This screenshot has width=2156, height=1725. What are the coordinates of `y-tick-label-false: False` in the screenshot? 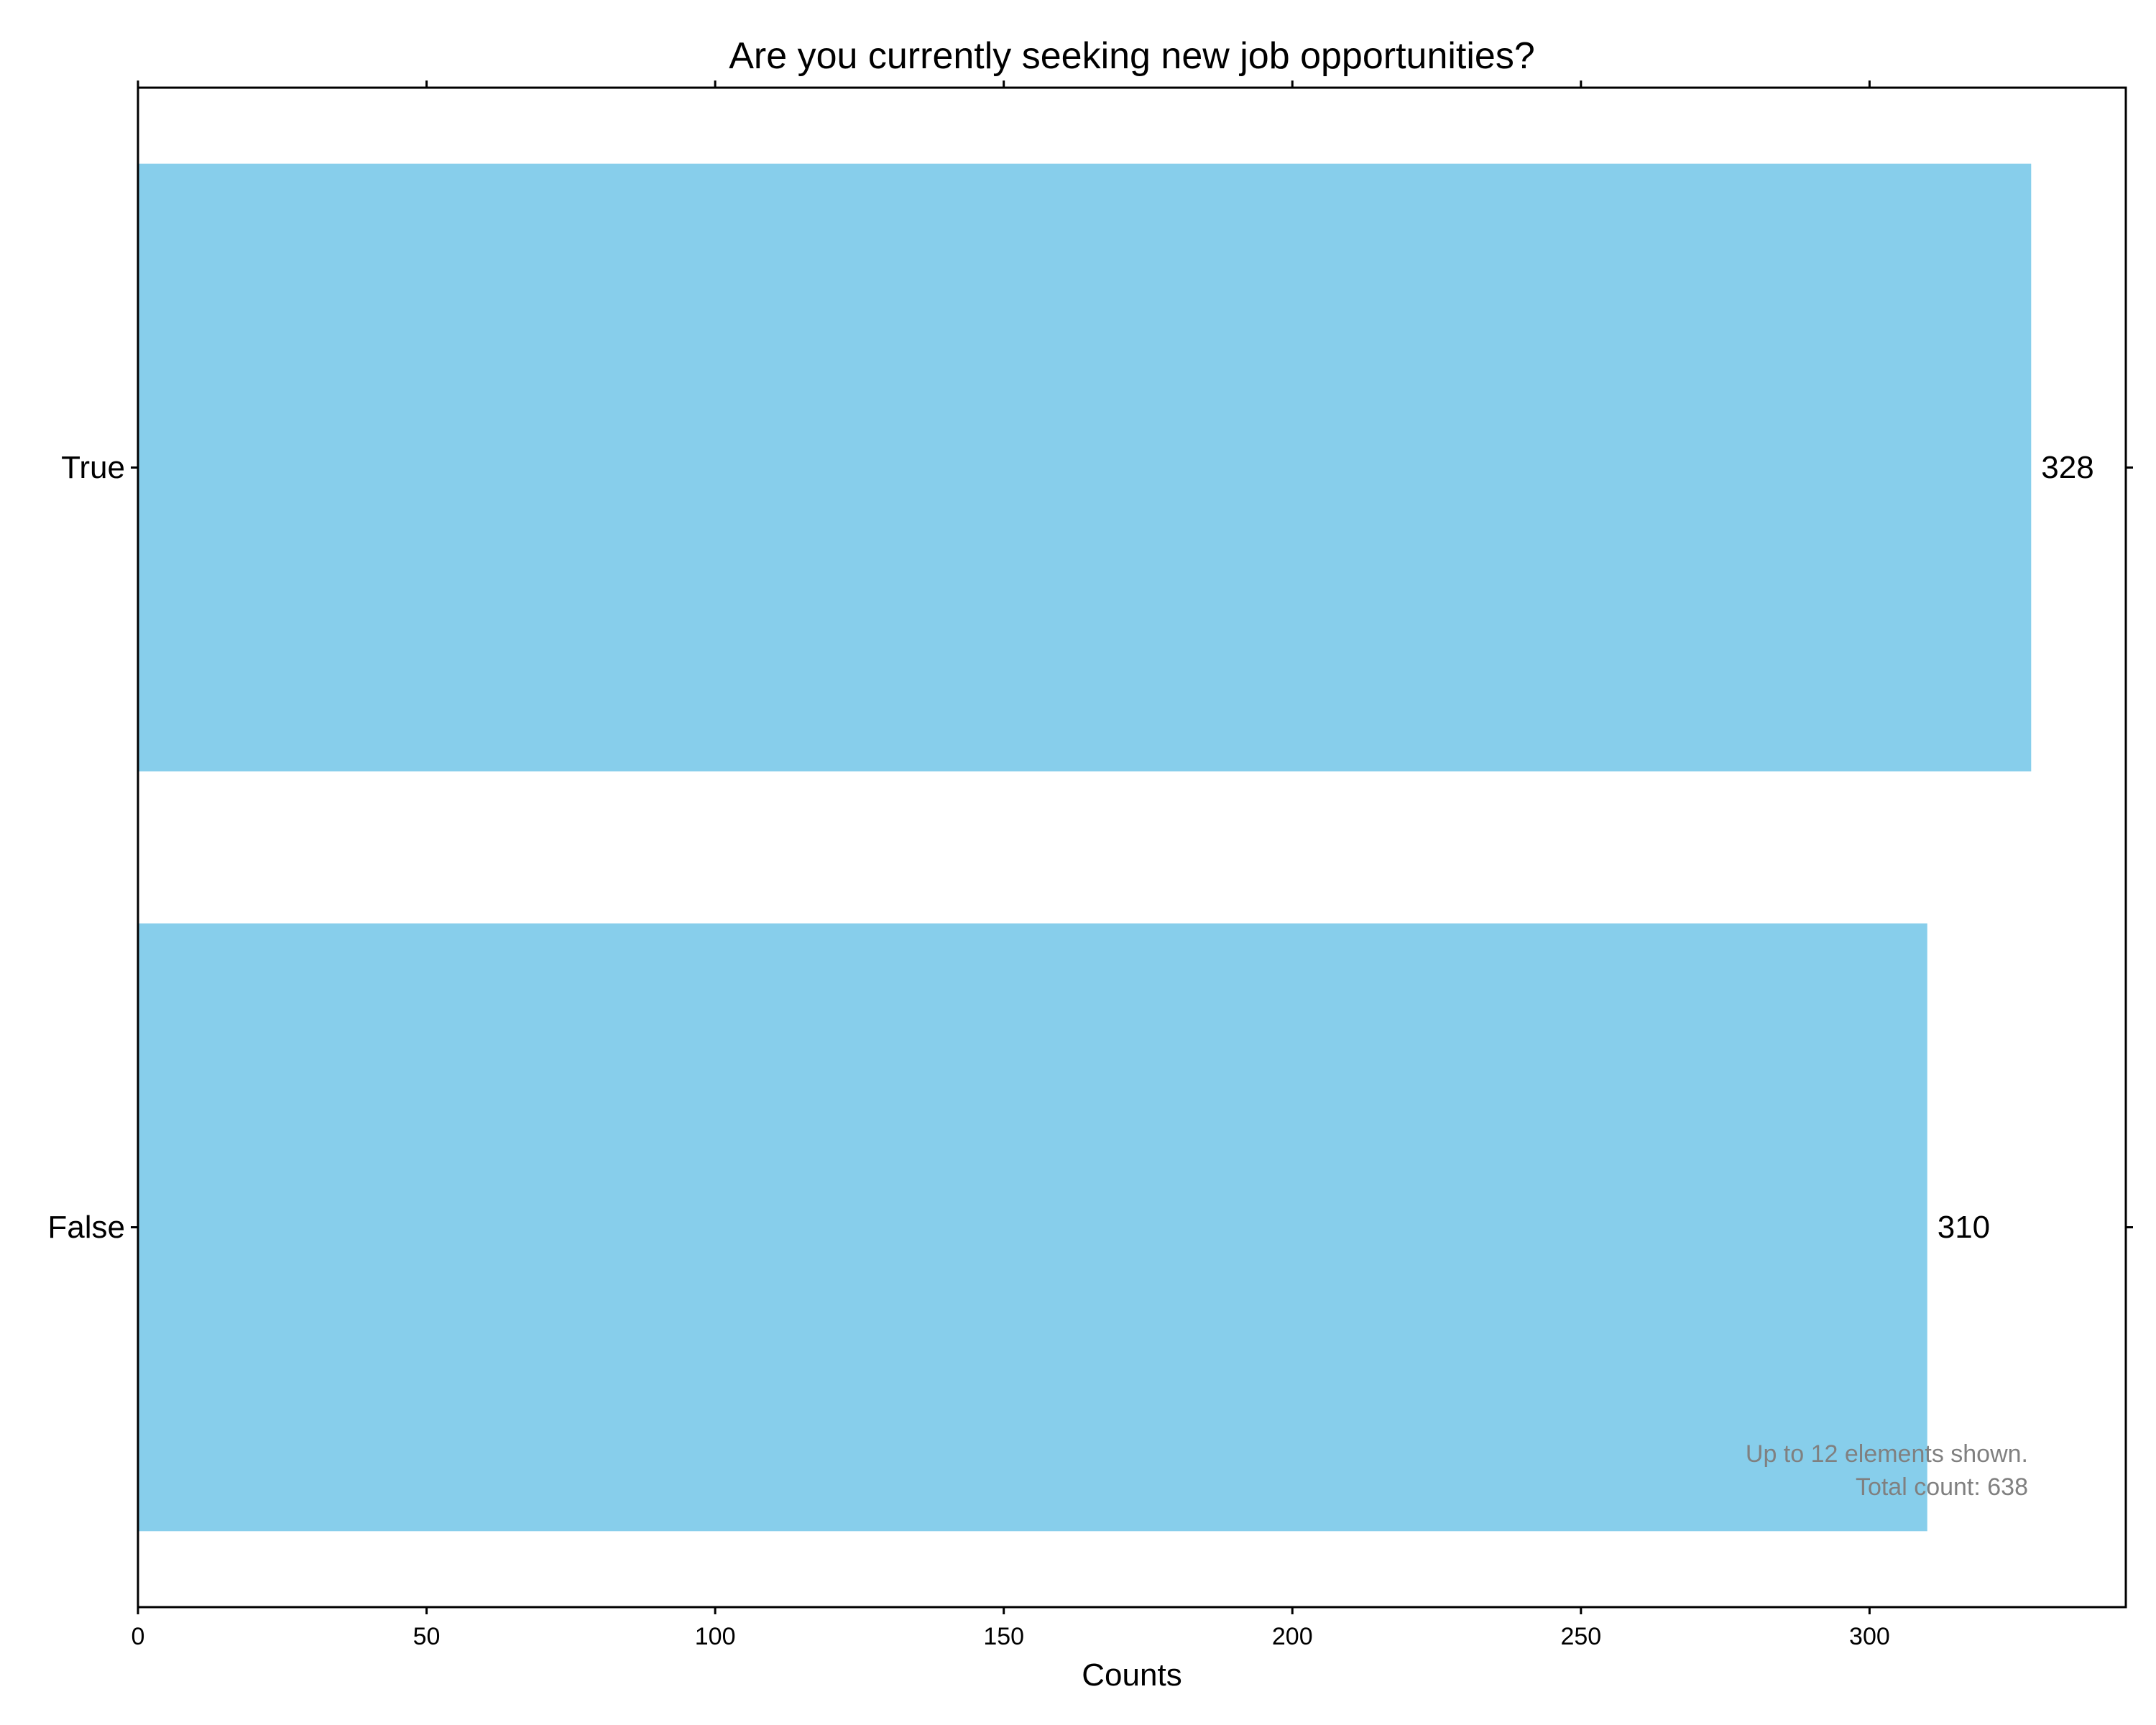 It's located at (86, 1227).